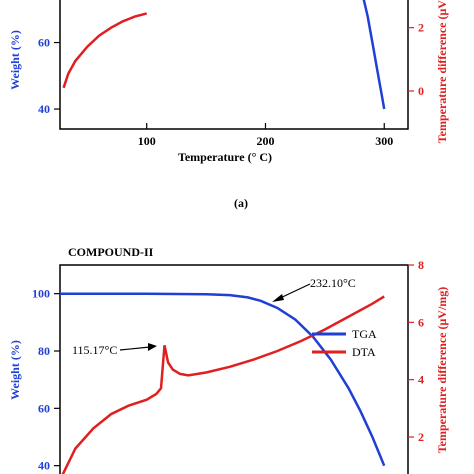  What do you see at coordinates (384, 141) in the screenshot?
I see `panel-a-xtick-label-300: 300` at bounding box center [384, 141].